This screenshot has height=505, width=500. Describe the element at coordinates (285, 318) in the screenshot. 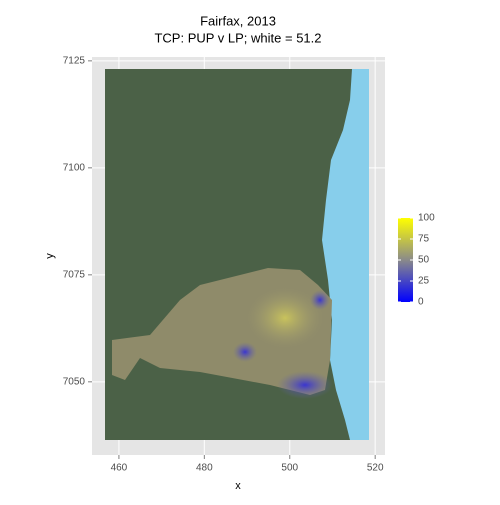

I see `high-zone` at that location.